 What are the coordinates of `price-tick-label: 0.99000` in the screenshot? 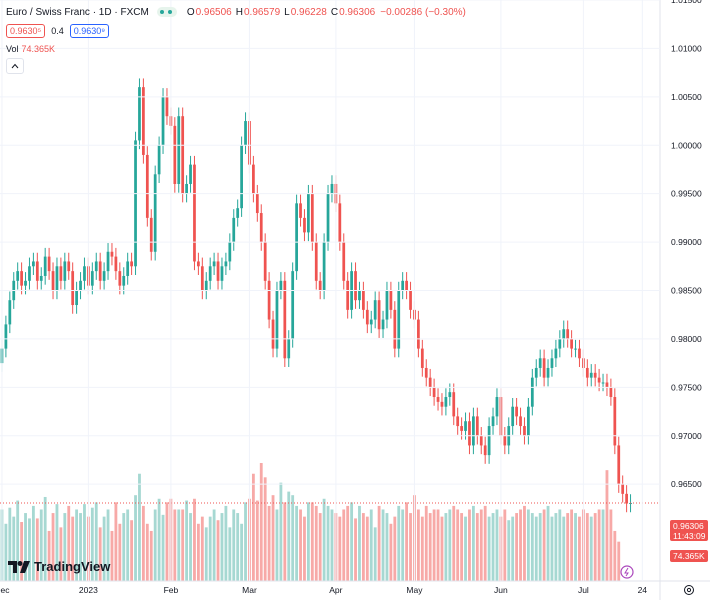 It's located at (686, 242).